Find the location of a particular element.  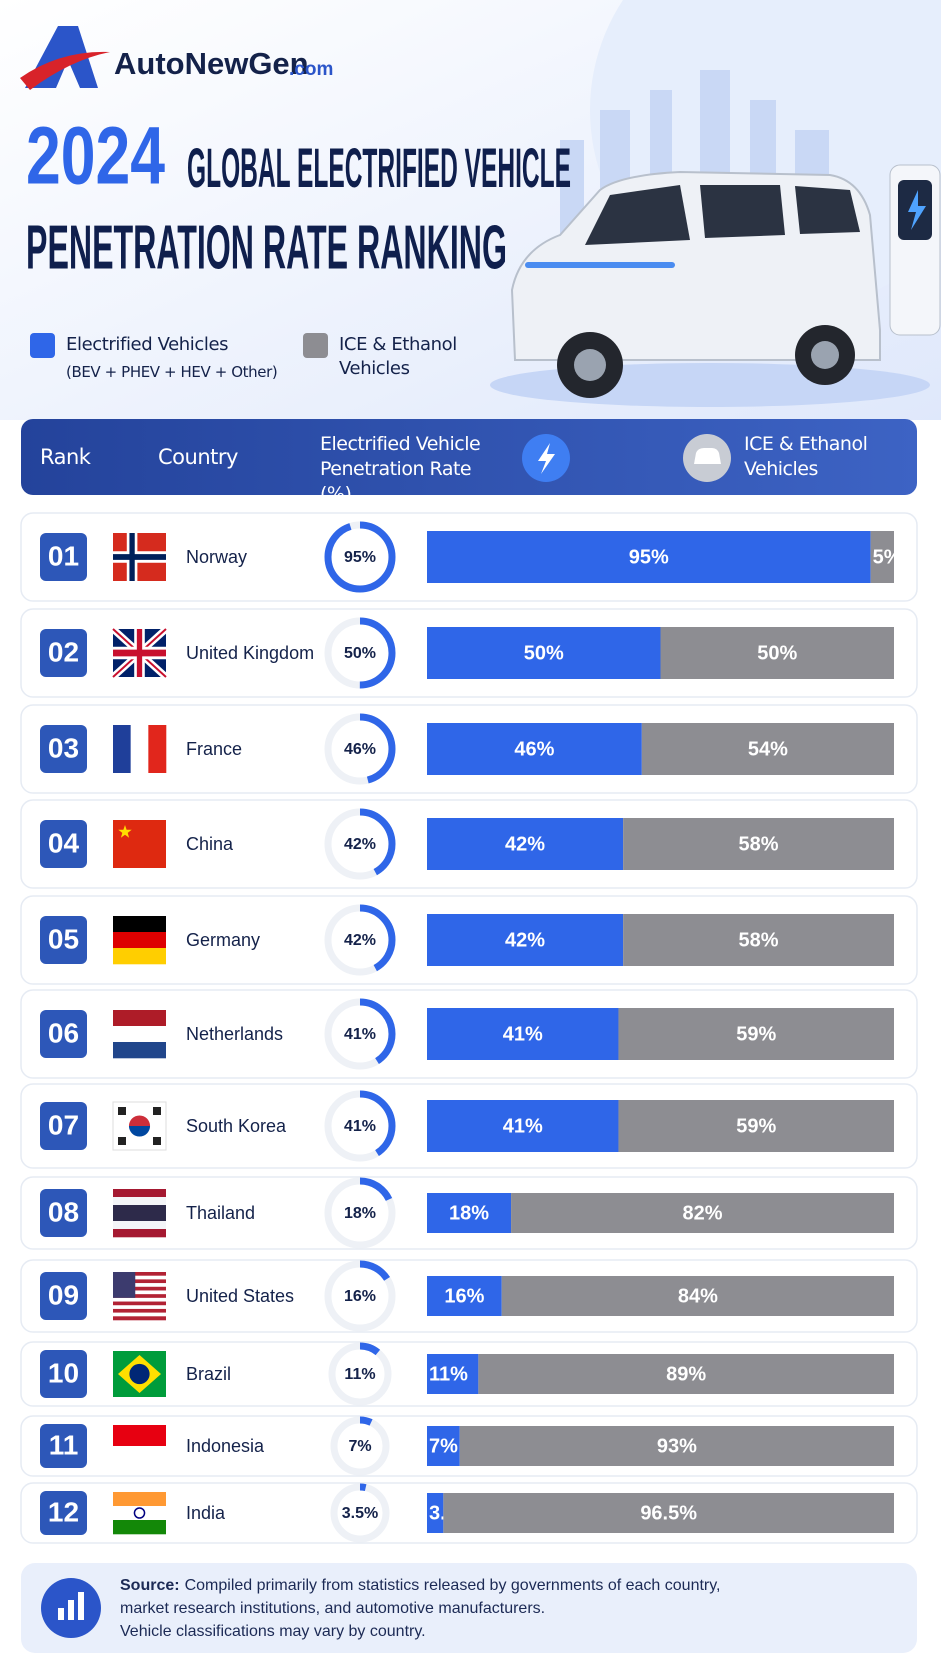

rank: 06 is located at coordinates (63, 1032).